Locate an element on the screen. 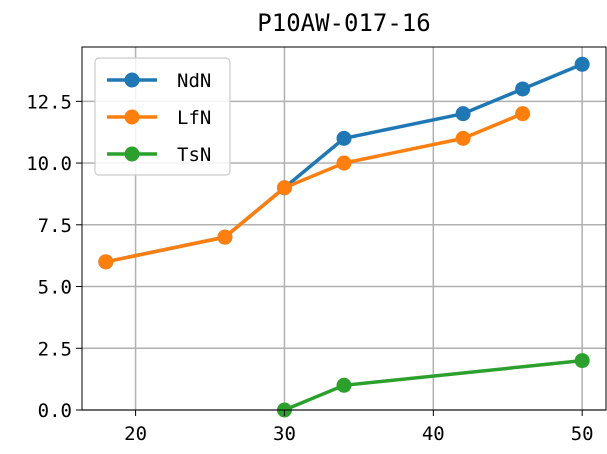  y-tick-label: 12.5 is located at coordinates (49, 102).